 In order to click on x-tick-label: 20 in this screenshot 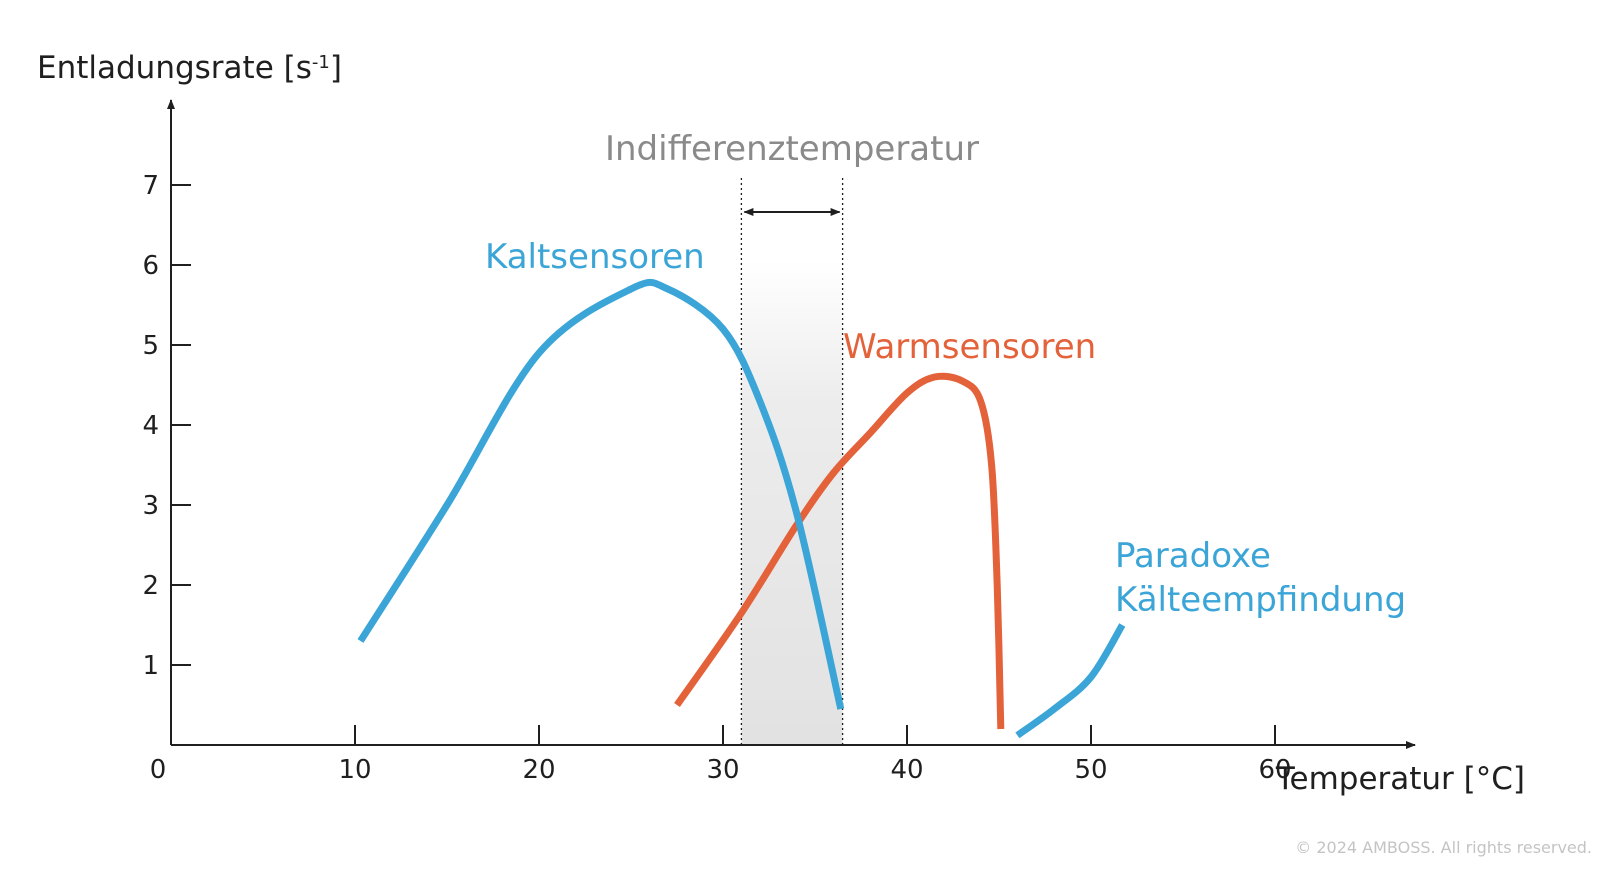, I will do `click(538, 770)`.